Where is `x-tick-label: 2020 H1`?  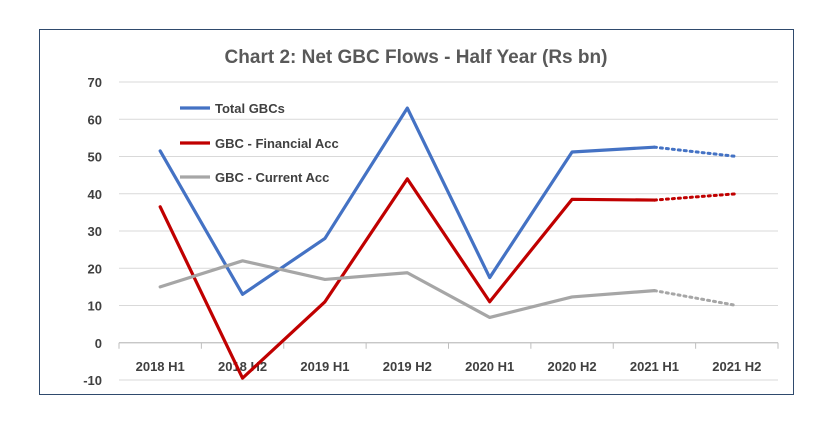
x-tick-label: 2020 H1 is located at coordinates (489, 366).